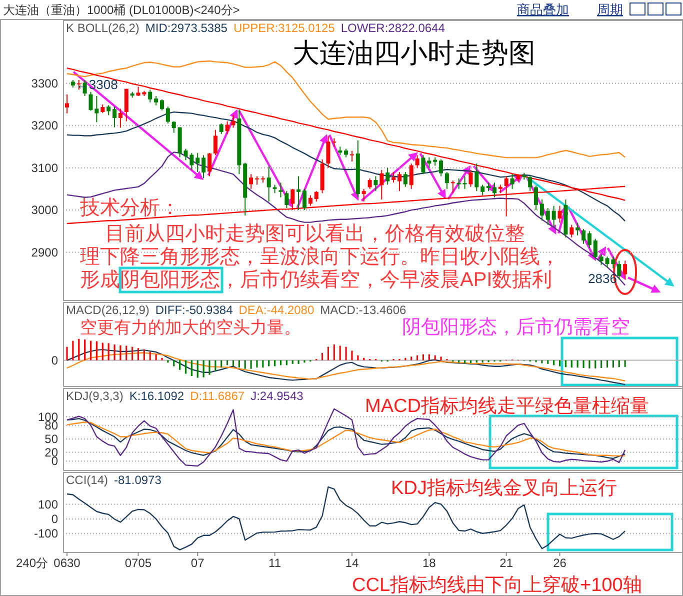 Image resolution: width=683 pixels, height=596 pixels. What do you see at coordinates (186, 28) in the screenshot?
I see `text: MID:2973.5385` at bounding box center [186, 28].